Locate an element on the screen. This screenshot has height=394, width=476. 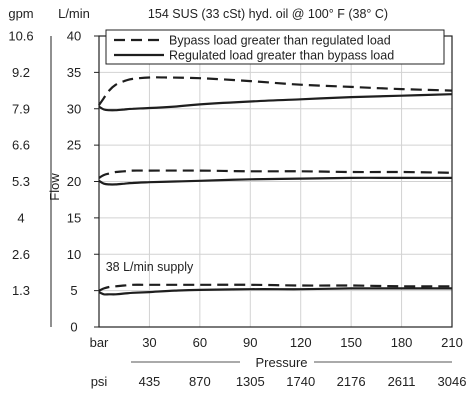
x-tick-label: 210 is located at coordinates (452, 342).